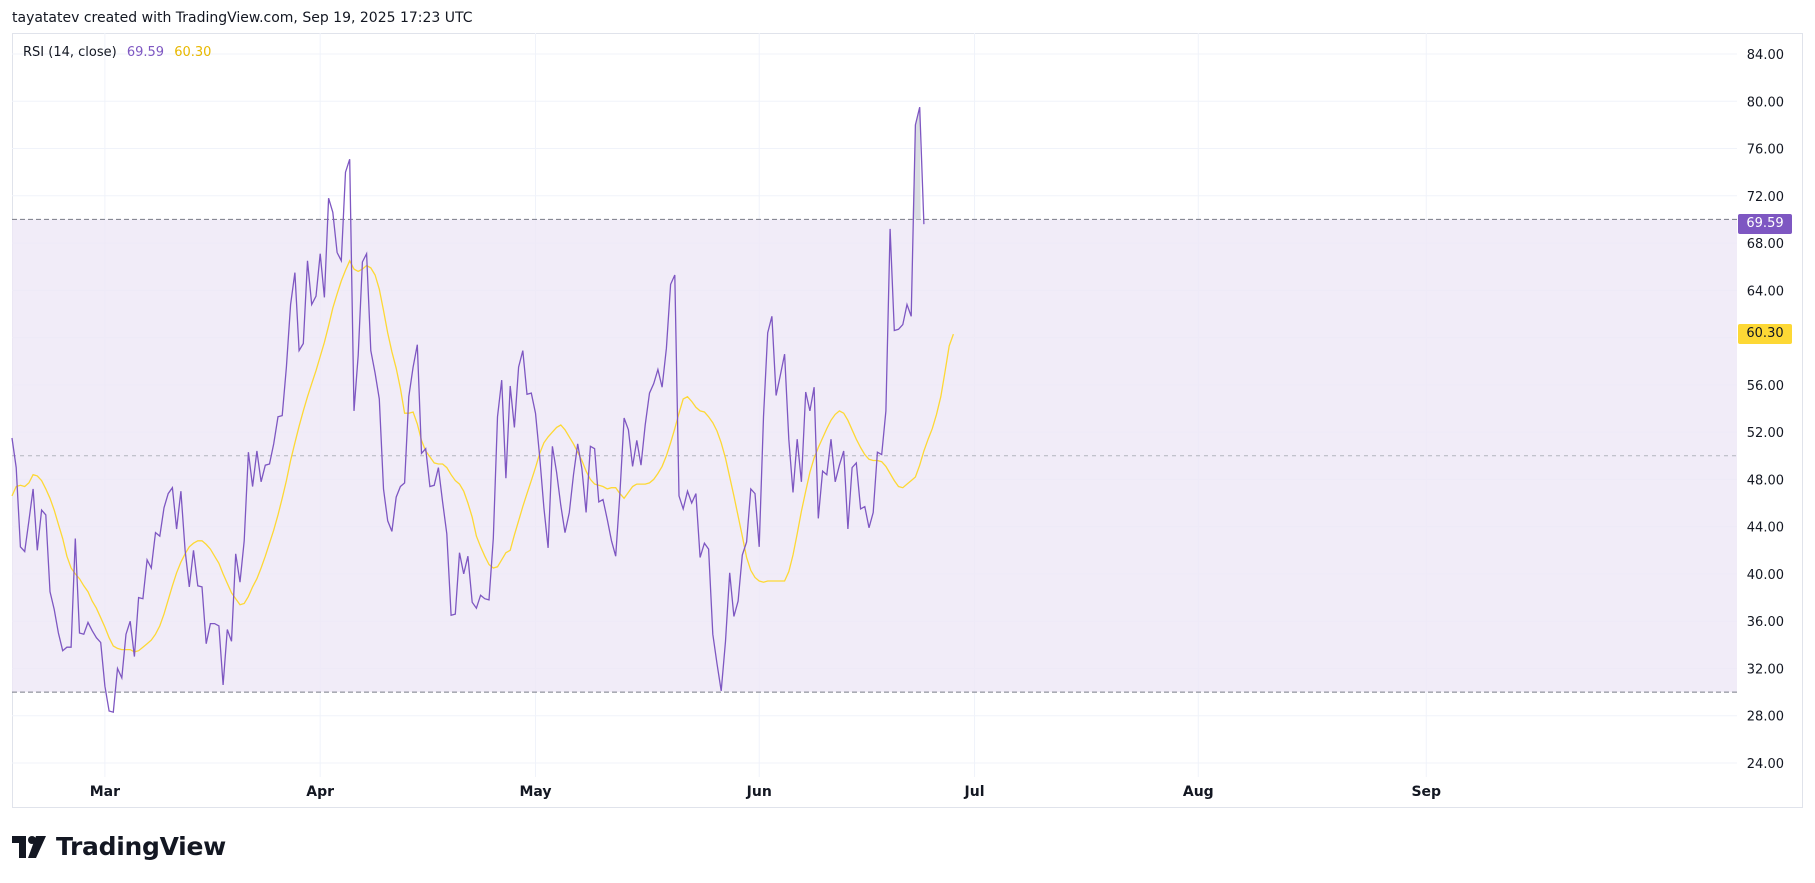 The height and width of the screenshot is (883, 1815). I want to click on brand-name: TradingView, so click(141, 846).